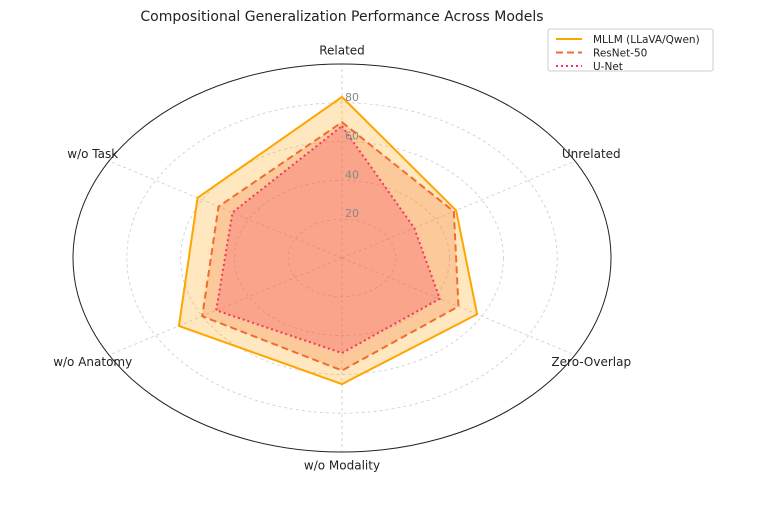  I want to click on r-tick-label: 20, so click(352, 213).